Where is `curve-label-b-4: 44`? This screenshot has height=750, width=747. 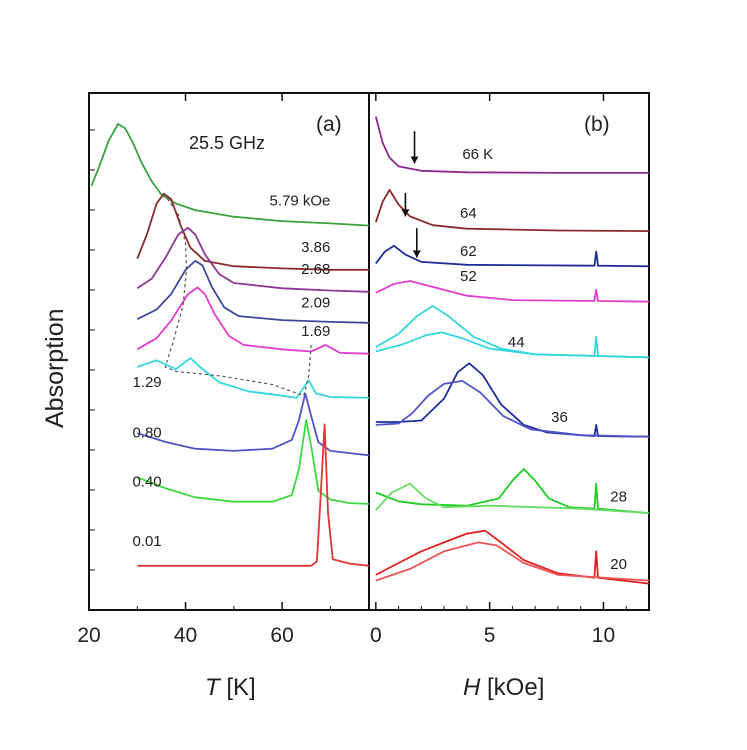 curve-label-b-4: 44 is located at coordinates (516, 342).